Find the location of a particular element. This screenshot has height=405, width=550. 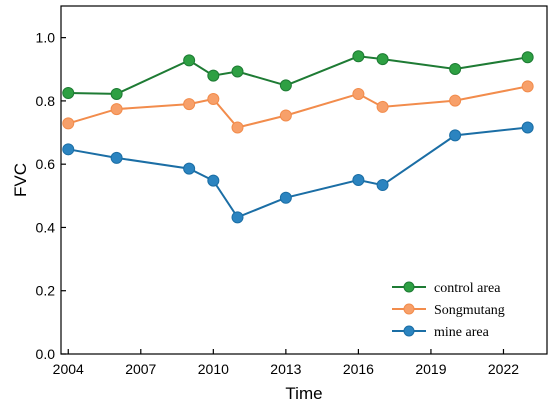

x-tick-label: 2016 is located at coordinates (358, 369).